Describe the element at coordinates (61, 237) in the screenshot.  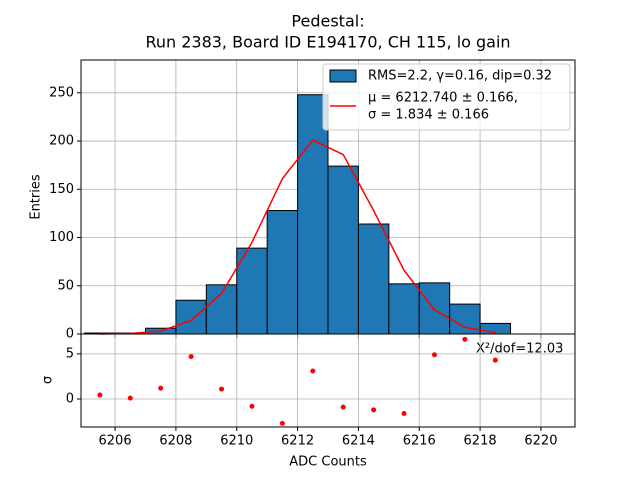
I see `y-tick-label: 100` at that location.